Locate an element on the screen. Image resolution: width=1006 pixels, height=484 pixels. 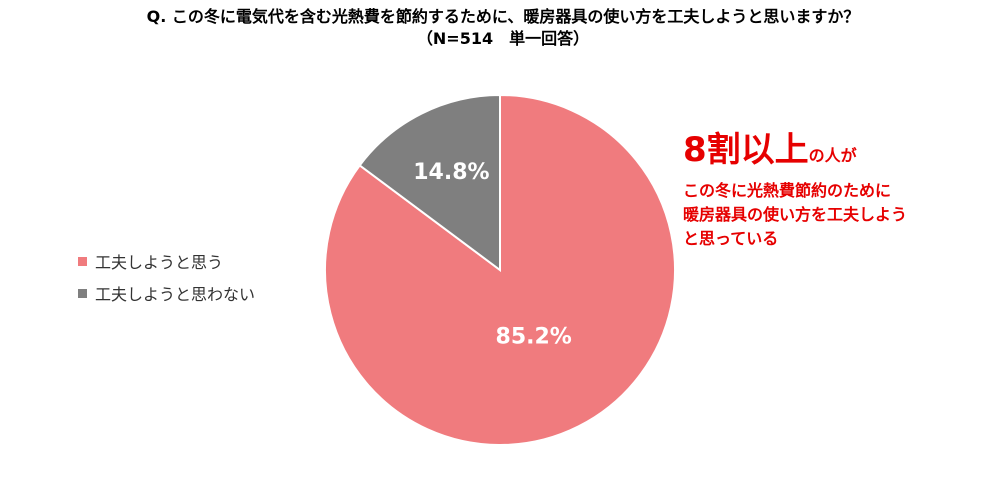
pie-labels: 85.2% 14.8% is located at coordinates (492, 254).